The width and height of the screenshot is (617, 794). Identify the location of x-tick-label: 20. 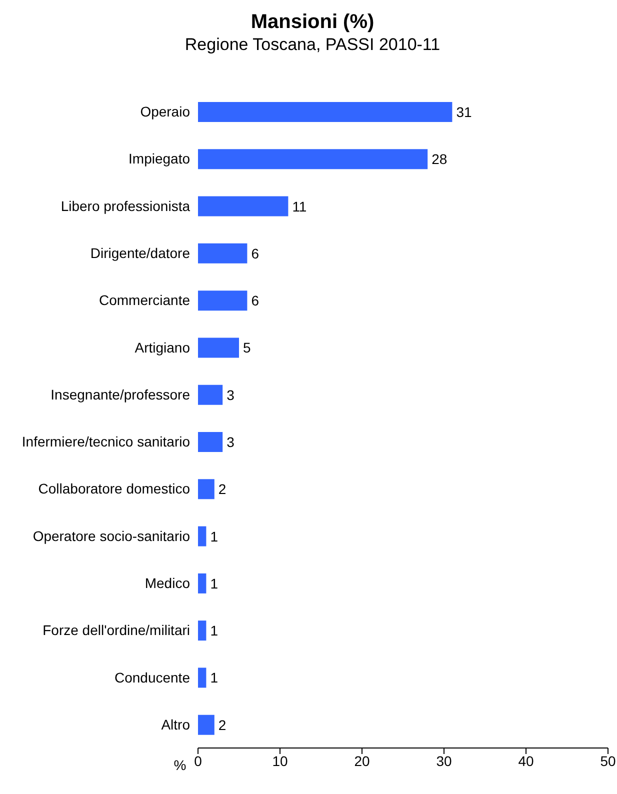
(362, 760).